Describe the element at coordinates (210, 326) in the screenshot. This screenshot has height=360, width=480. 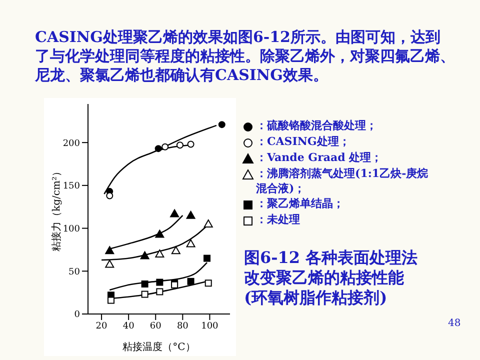
I see `x-tick-label: 100` at that location.